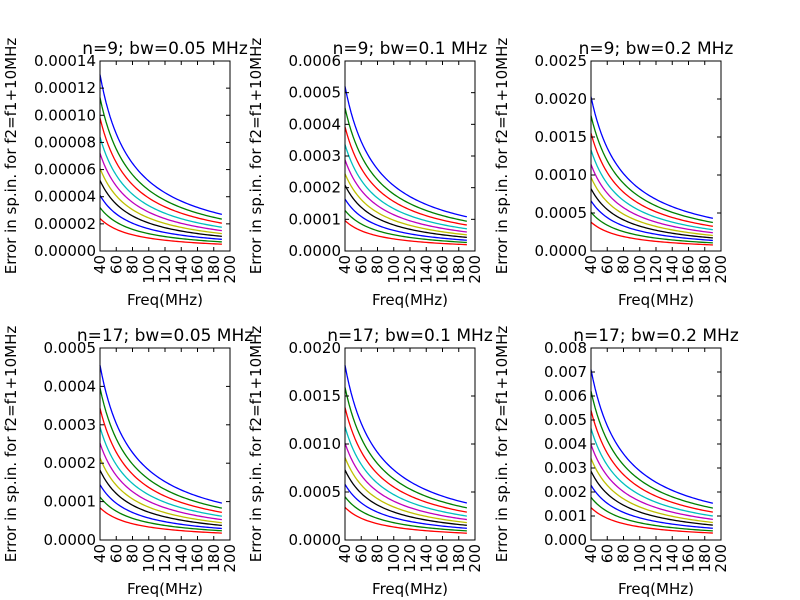 This screenshot has width=800, height=600. I want to click on y-tick-label: 0.0025, so click(561, 61).